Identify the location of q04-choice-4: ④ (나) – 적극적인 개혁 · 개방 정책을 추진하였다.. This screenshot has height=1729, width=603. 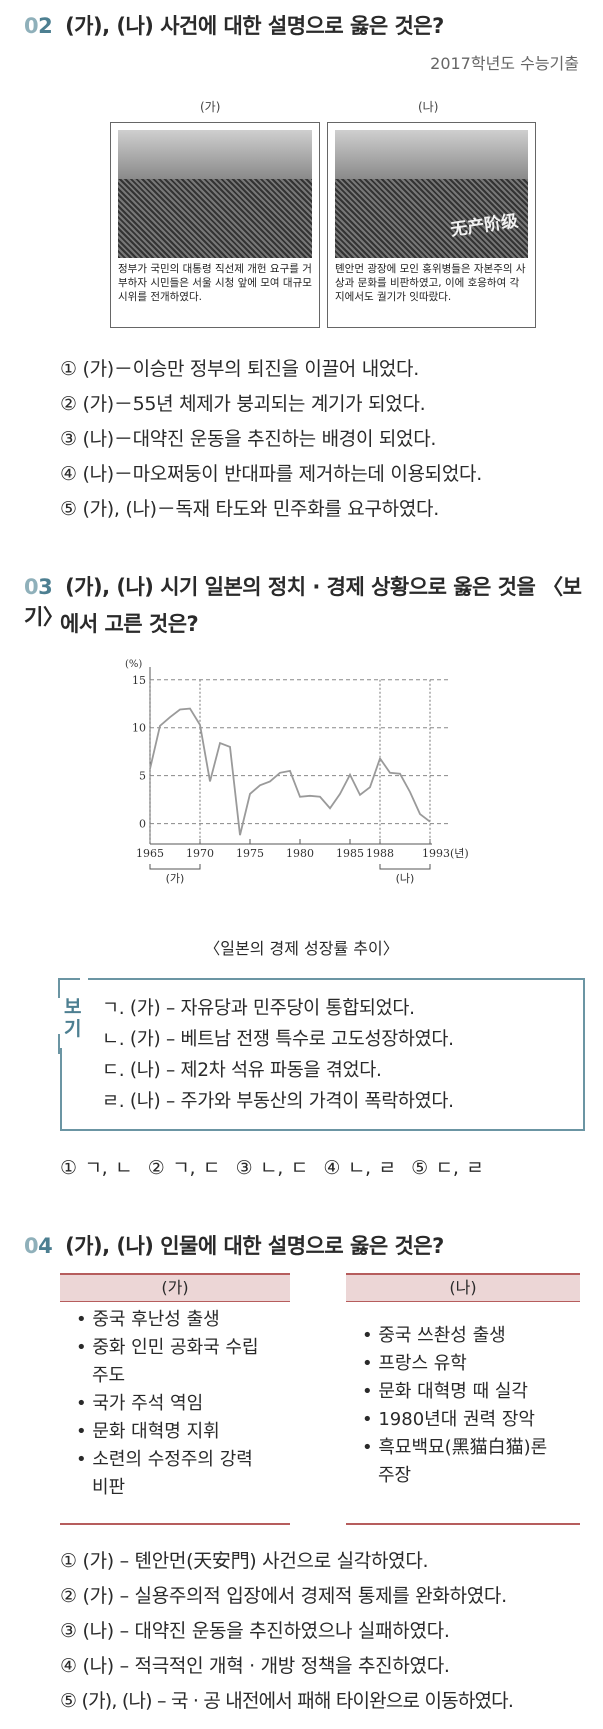
(255, 1666).